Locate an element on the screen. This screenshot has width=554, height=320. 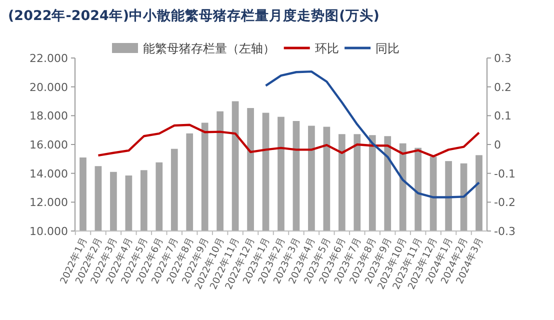
y2-tick-label: -0.3 is located at coordinates (505, 231).